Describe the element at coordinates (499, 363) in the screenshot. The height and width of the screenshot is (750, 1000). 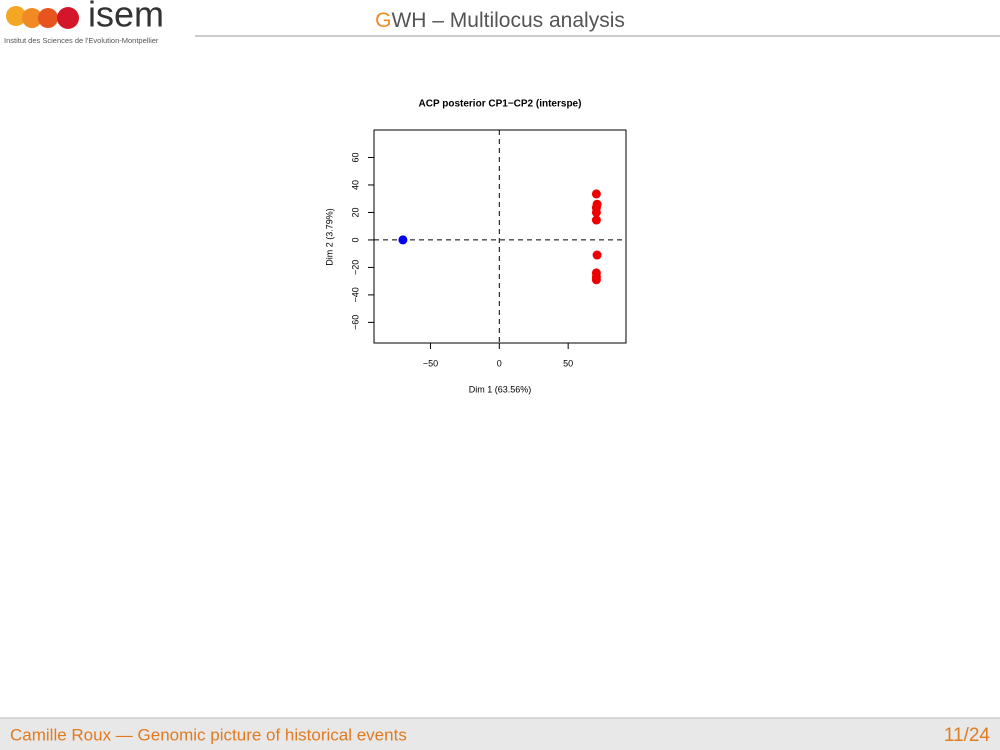
I see `x-tick-label: 0` at that location.